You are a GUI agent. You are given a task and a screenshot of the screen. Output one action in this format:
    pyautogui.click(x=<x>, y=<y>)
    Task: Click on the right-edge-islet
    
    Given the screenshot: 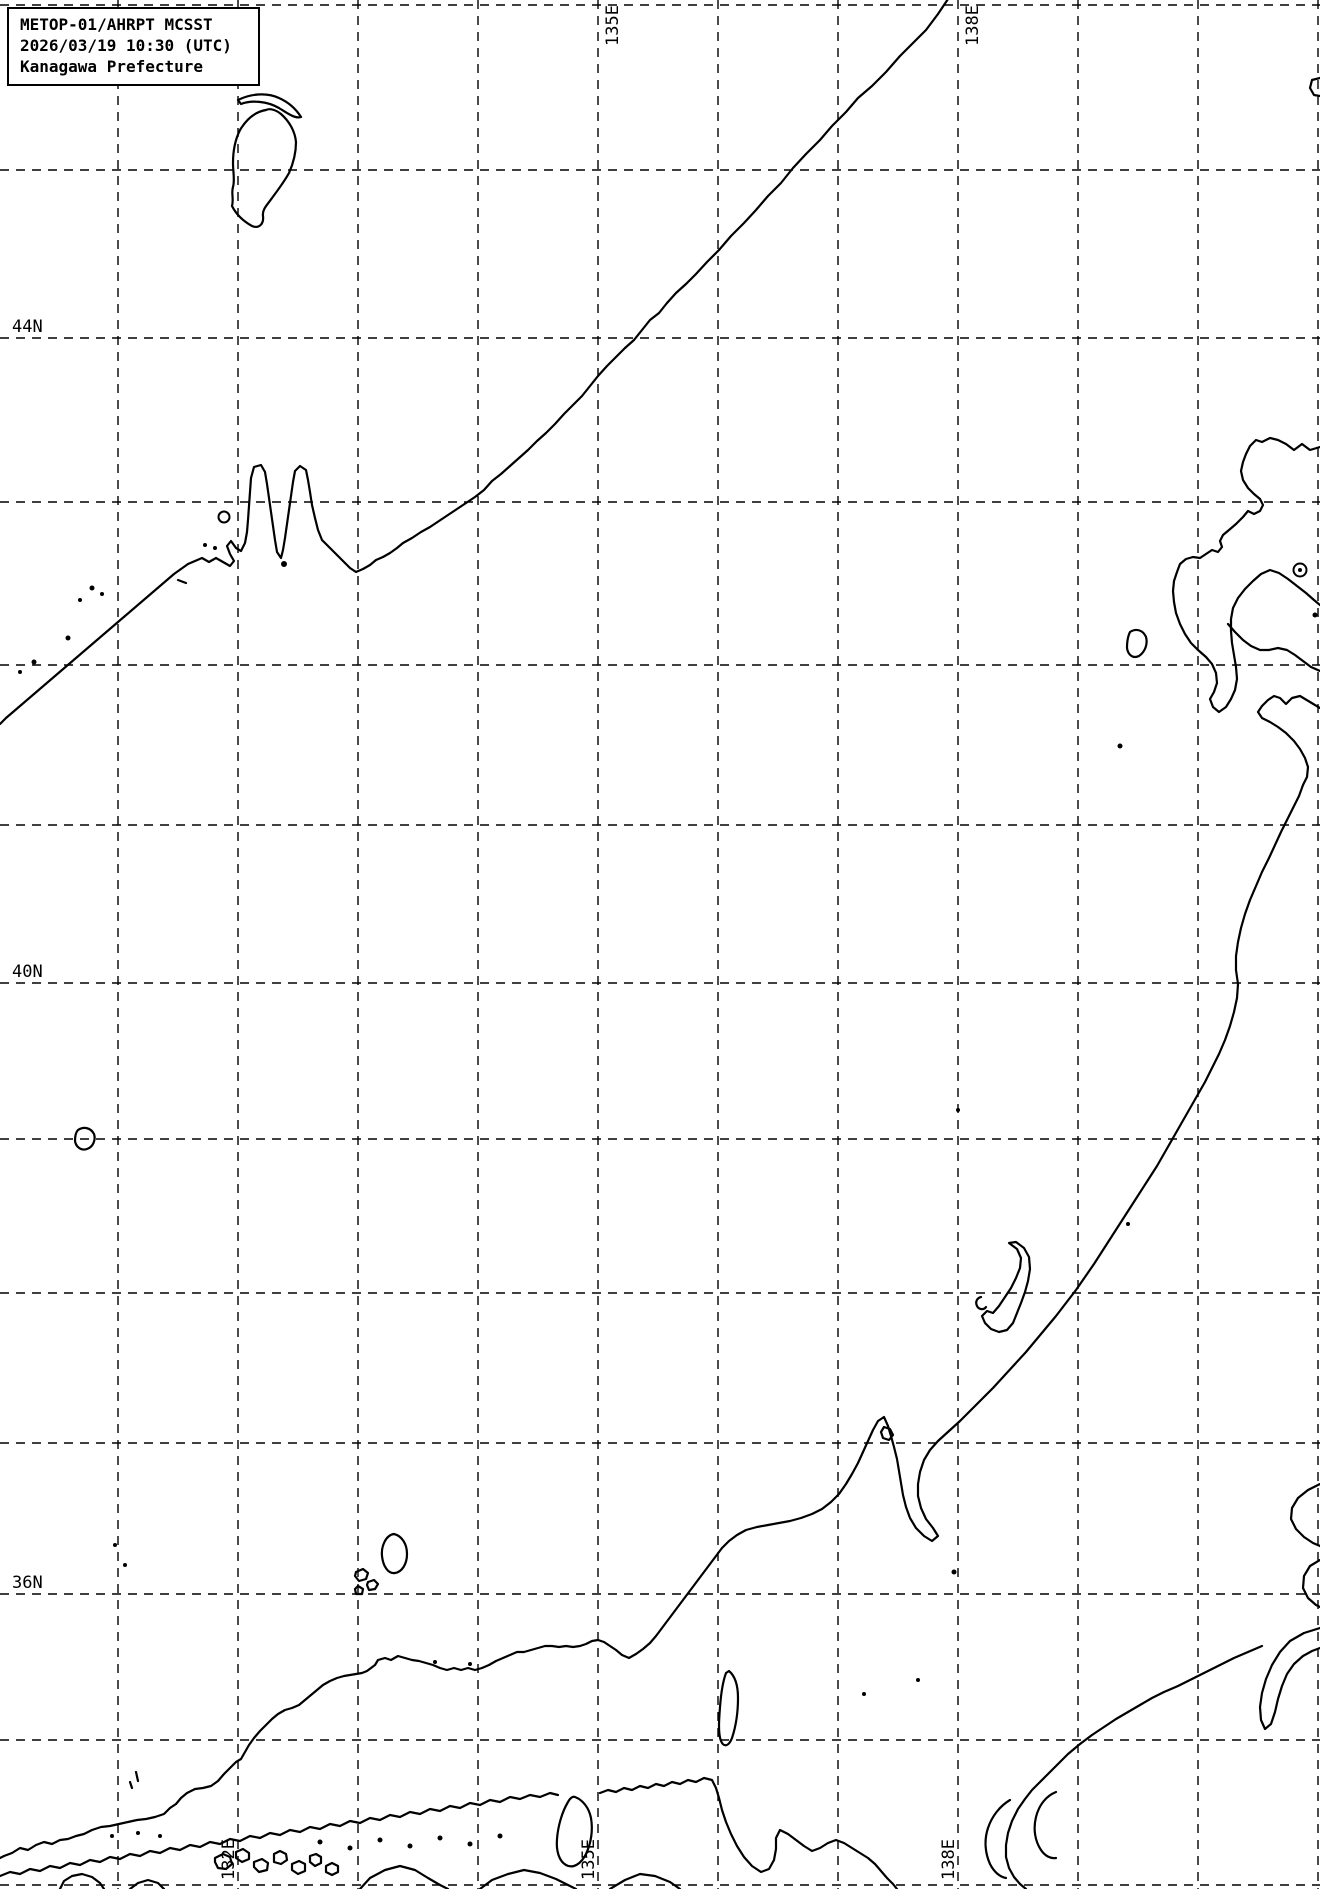 What is the action you would take?
    pyautogui.click(x=1314, y=87)
    